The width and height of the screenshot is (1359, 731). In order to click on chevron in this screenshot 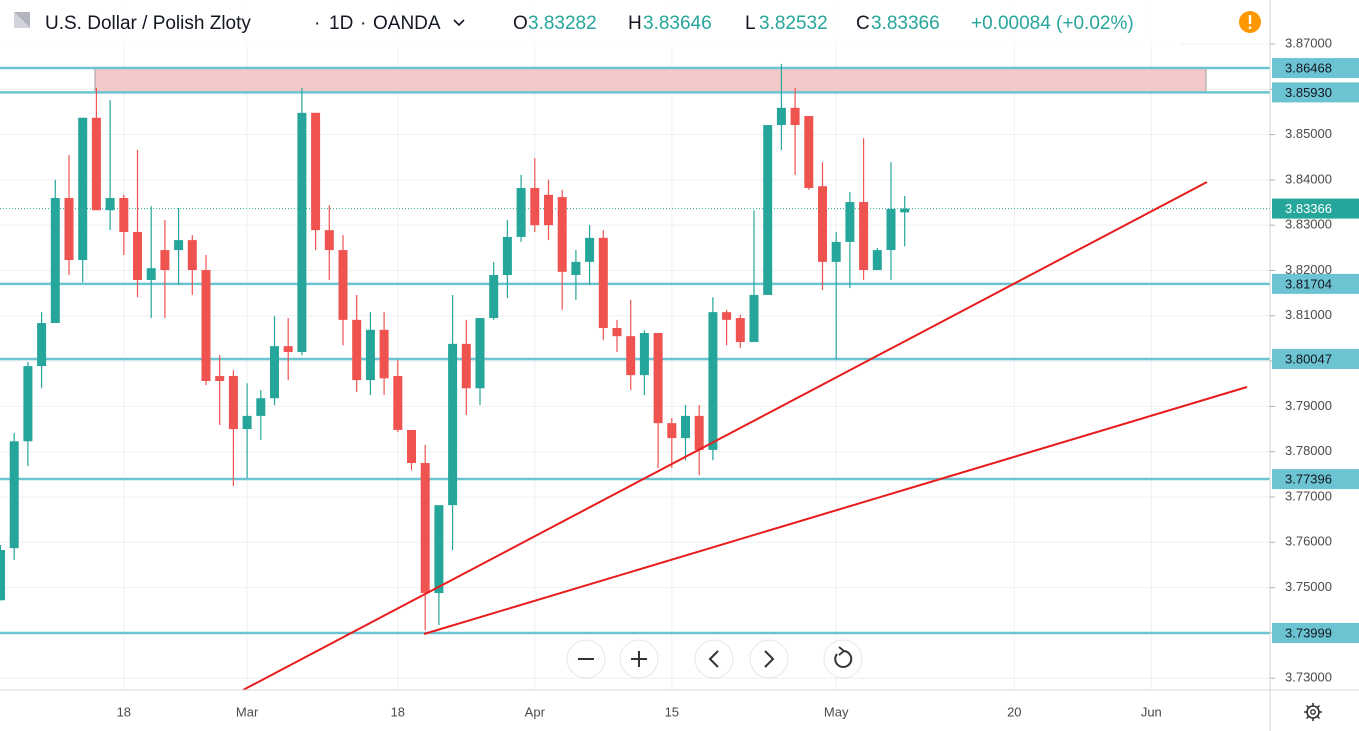, I will do `click(459, 23)`.